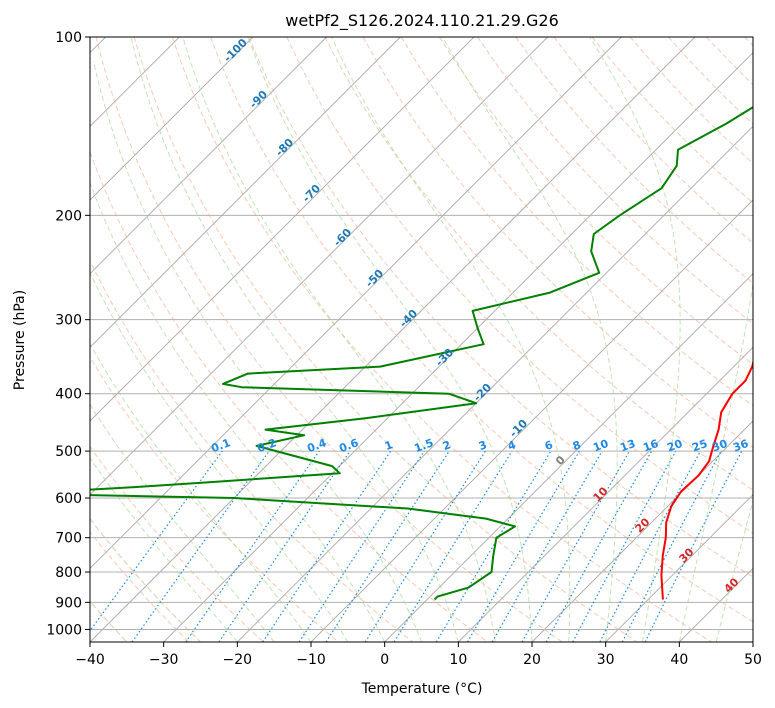 The image size is (775, 708). What do you see at coordinates (422, 689) in the screenshot?
I see `x-axis-title: Temperature (°C)` at bounding box center [422, 689].